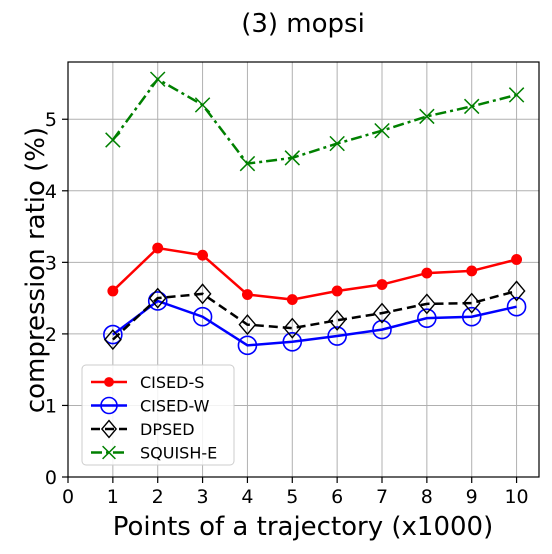 The image size is (552, 554). What do you see at coordinates (303, 527) in the screenshot?
I see `x-axis-label: Points of a trajectory (x1000)` at bounding box center [303, 527].